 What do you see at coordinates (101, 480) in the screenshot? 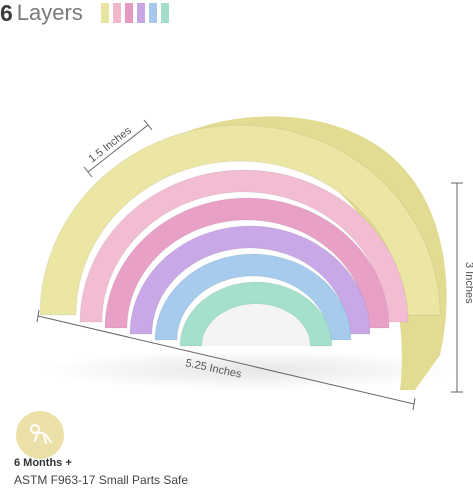
I see `safety-label: ASTM F963-17 Small Parts Safe` at bounding box center [101, 480].